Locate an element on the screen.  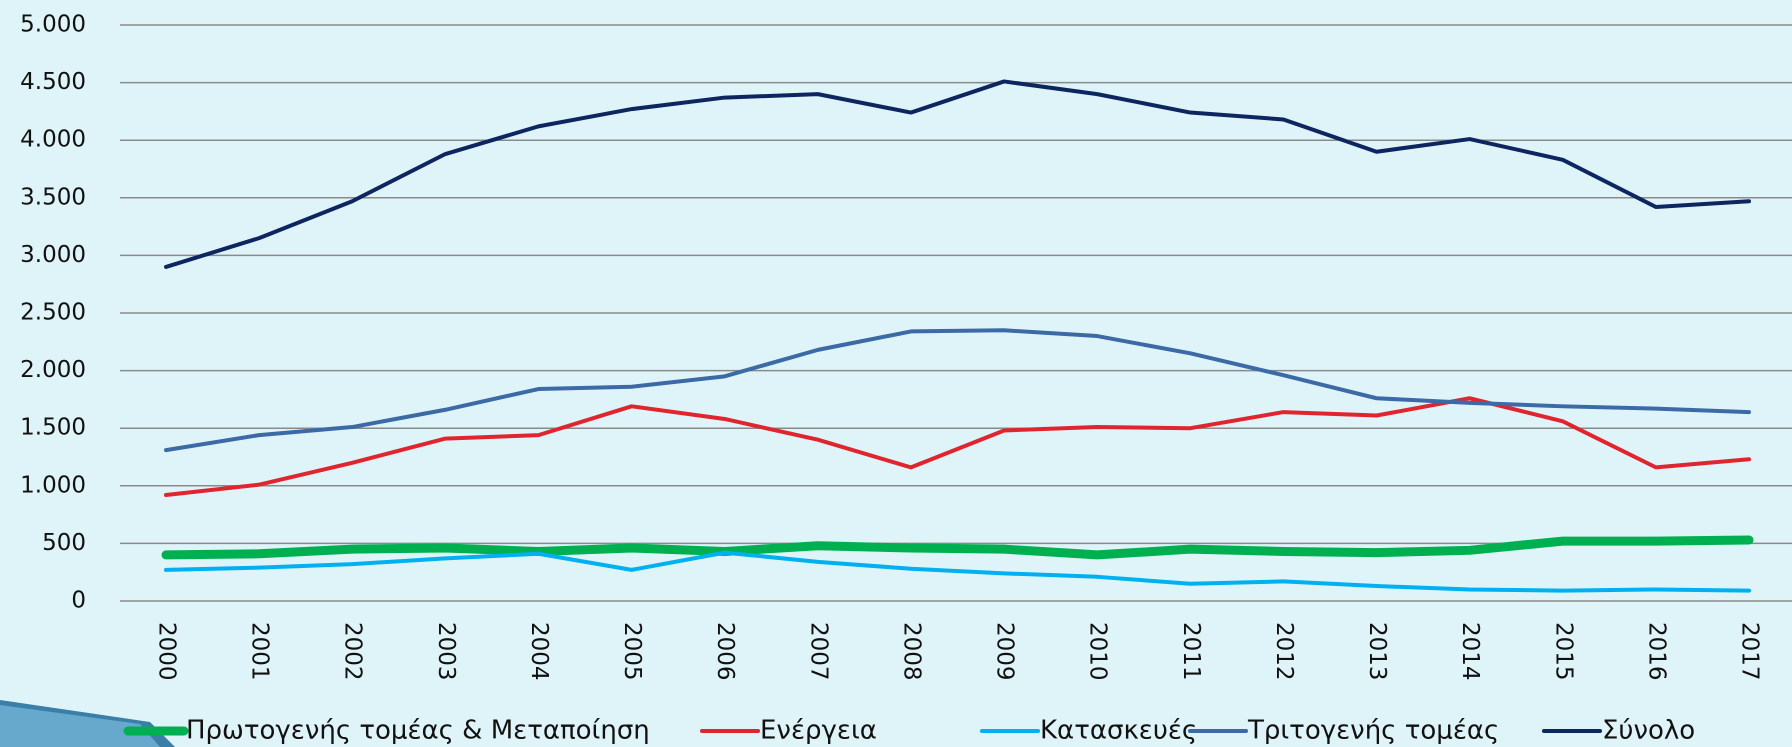
x-tick-label: 2010 is located at coordinates (1098, 651).